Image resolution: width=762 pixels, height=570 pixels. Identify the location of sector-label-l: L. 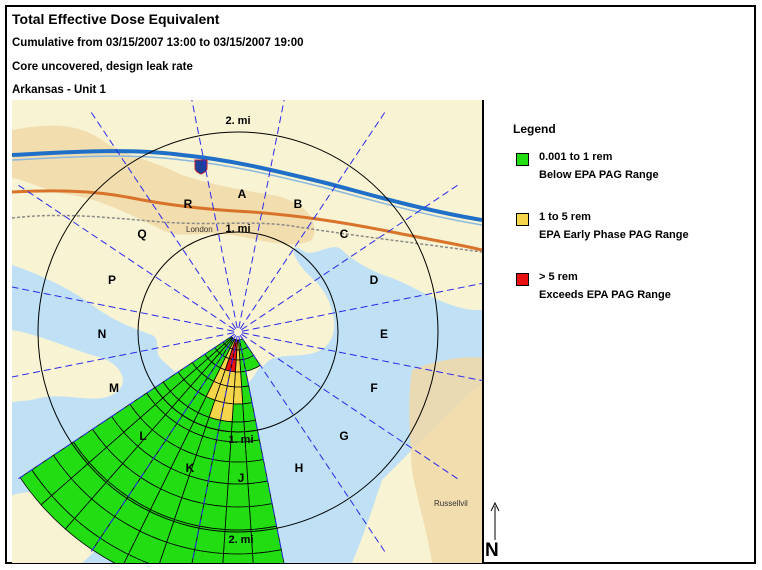
(142, 436).